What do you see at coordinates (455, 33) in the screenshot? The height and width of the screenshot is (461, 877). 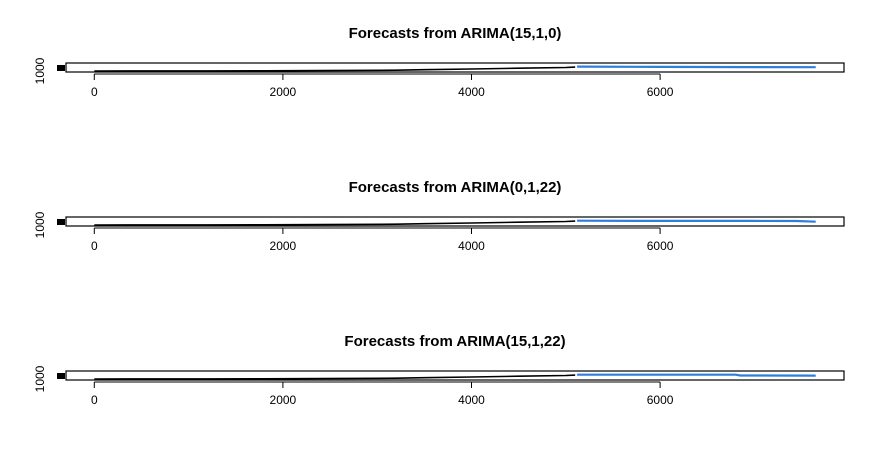 I see `chart-title: Forecasts from ARIMA(15,1,0)` at bounding box center [455, 33].